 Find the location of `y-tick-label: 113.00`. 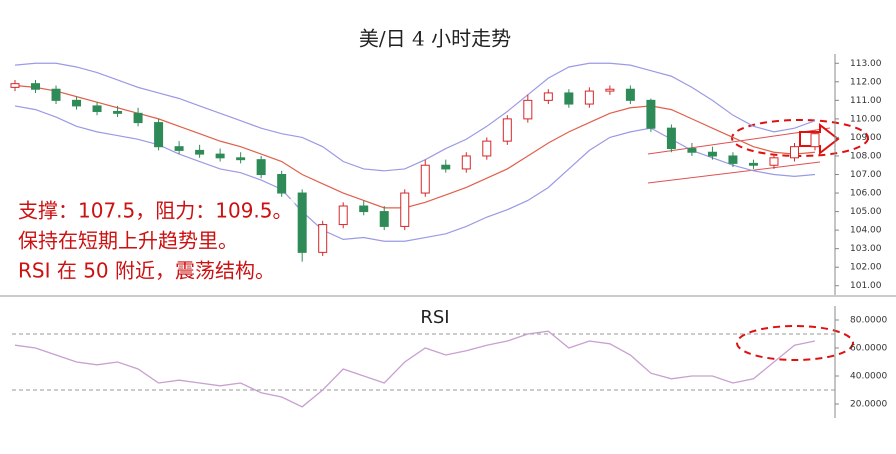

y-tick-label: 113.00 is located at coordinates (866, 64).